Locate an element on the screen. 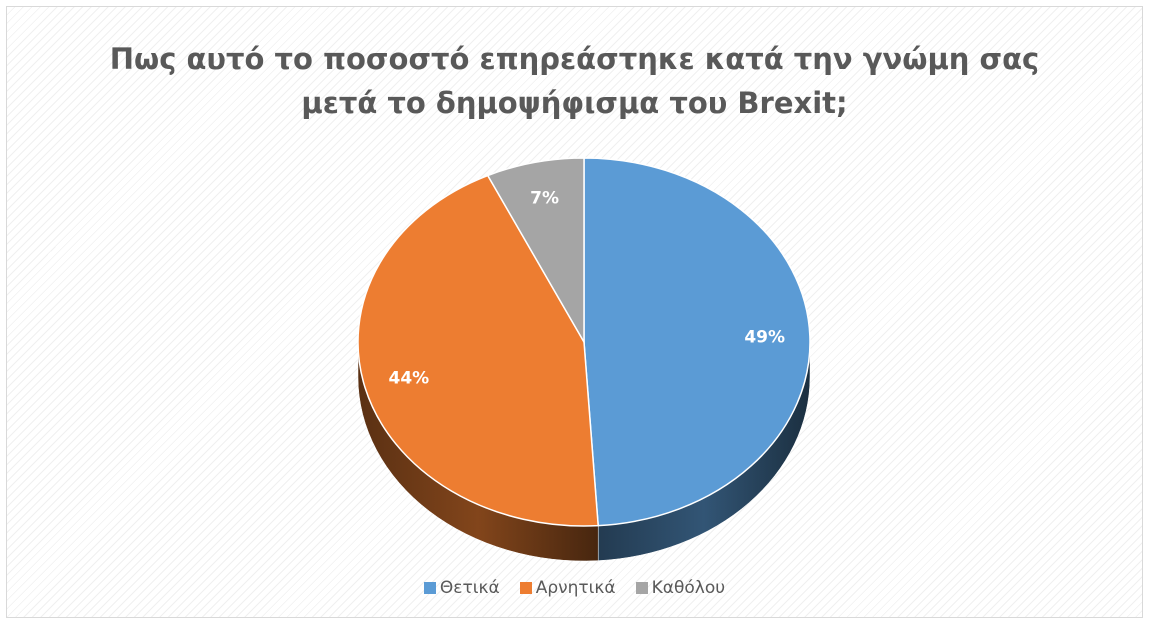 This screenshot has width=1149, height=624. pie-data-labels: 49% 44% 7% is located at coordinates (587, 288).